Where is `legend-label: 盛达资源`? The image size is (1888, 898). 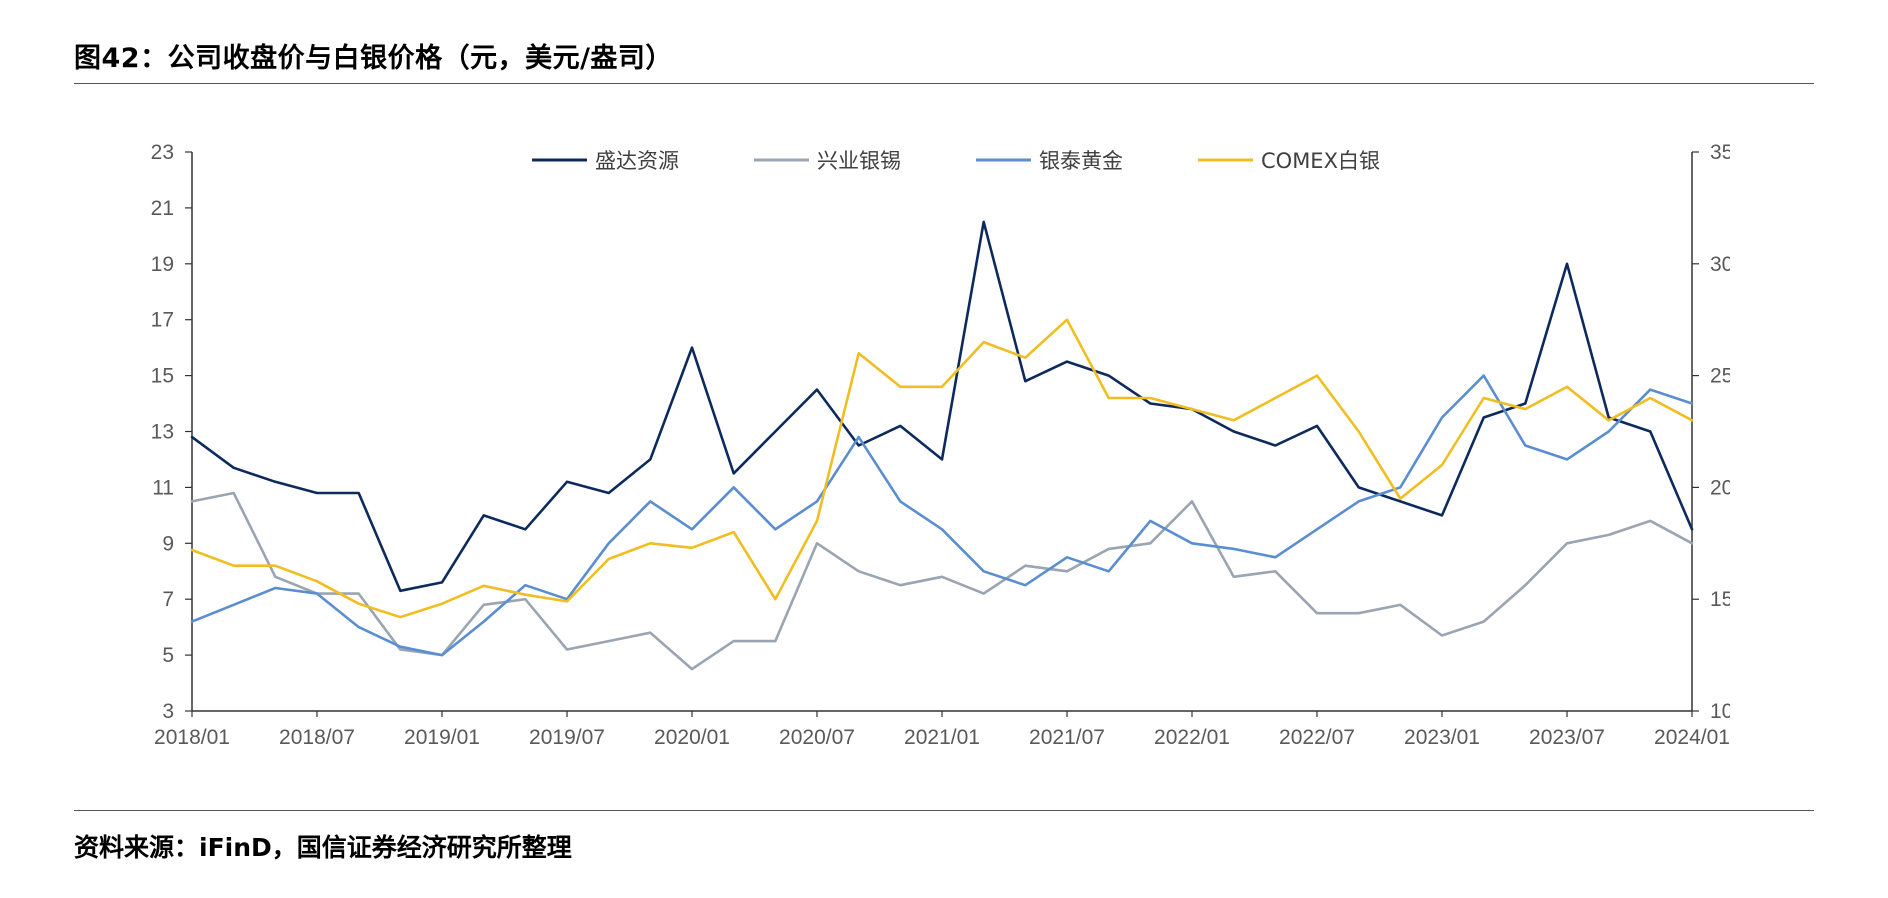 legend-label: 盛达资源 is located at coordinates (637, 161).